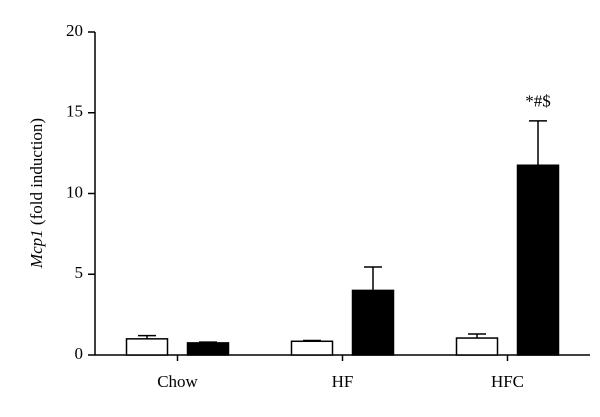 The image size is (600, 417). What do you see at coordinates (74, 191) in the screenshot?
I see `y-tick-label: 10` at bounding box center [74, 191].